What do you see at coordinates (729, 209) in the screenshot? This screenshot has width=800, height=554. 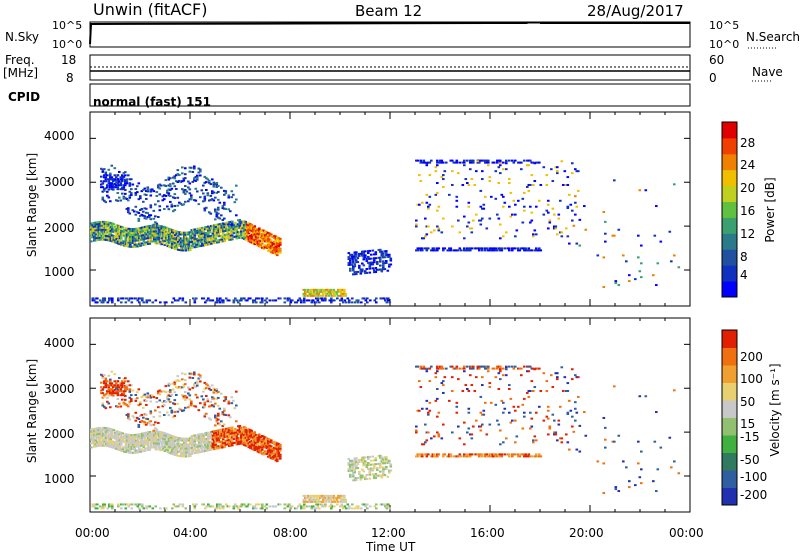 I see `power-colorbar-frame` at bounding box center [729, 209].